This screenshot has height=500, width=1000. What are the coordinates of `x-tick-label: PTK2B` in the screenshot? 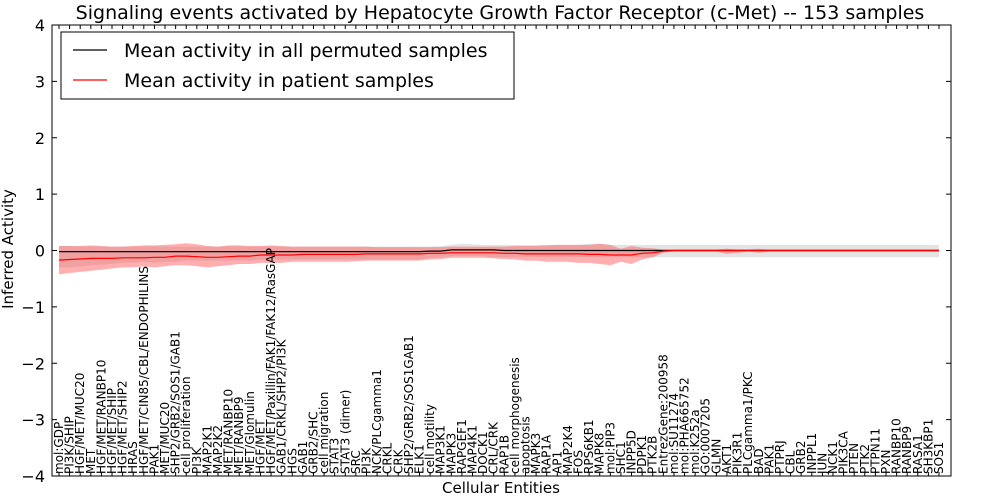 It's located at (653, 455).